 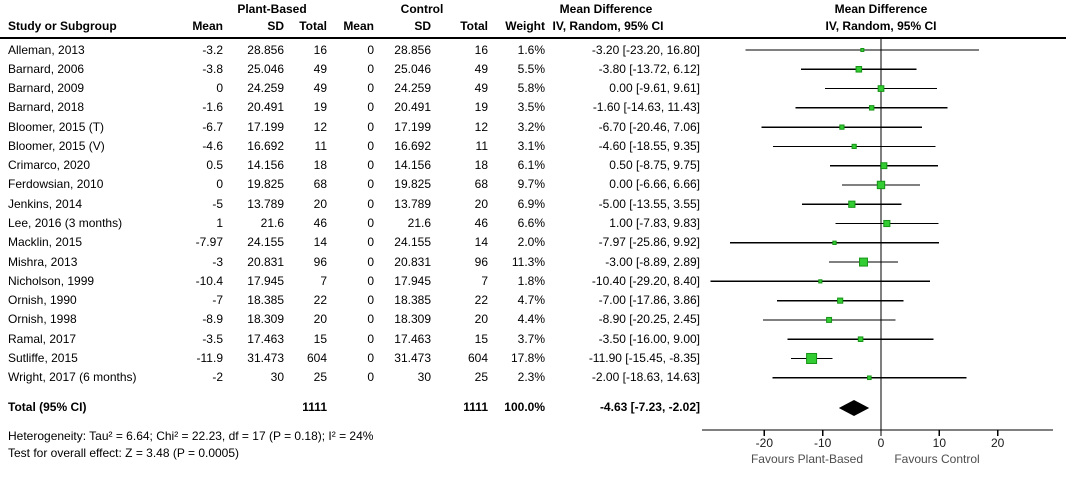 I want to click on total-cell: 15, so click(x=320, y=338).